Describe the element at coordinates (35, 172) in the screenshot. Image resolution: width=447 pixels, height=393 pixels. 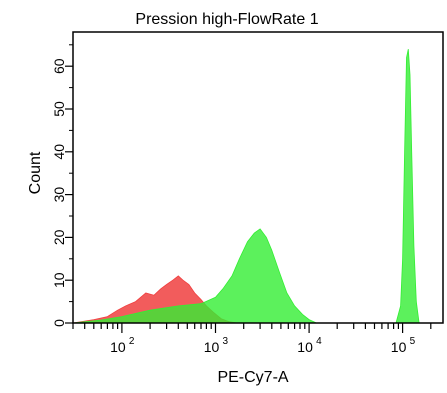
I see `y-axis-label: Count` at that location.